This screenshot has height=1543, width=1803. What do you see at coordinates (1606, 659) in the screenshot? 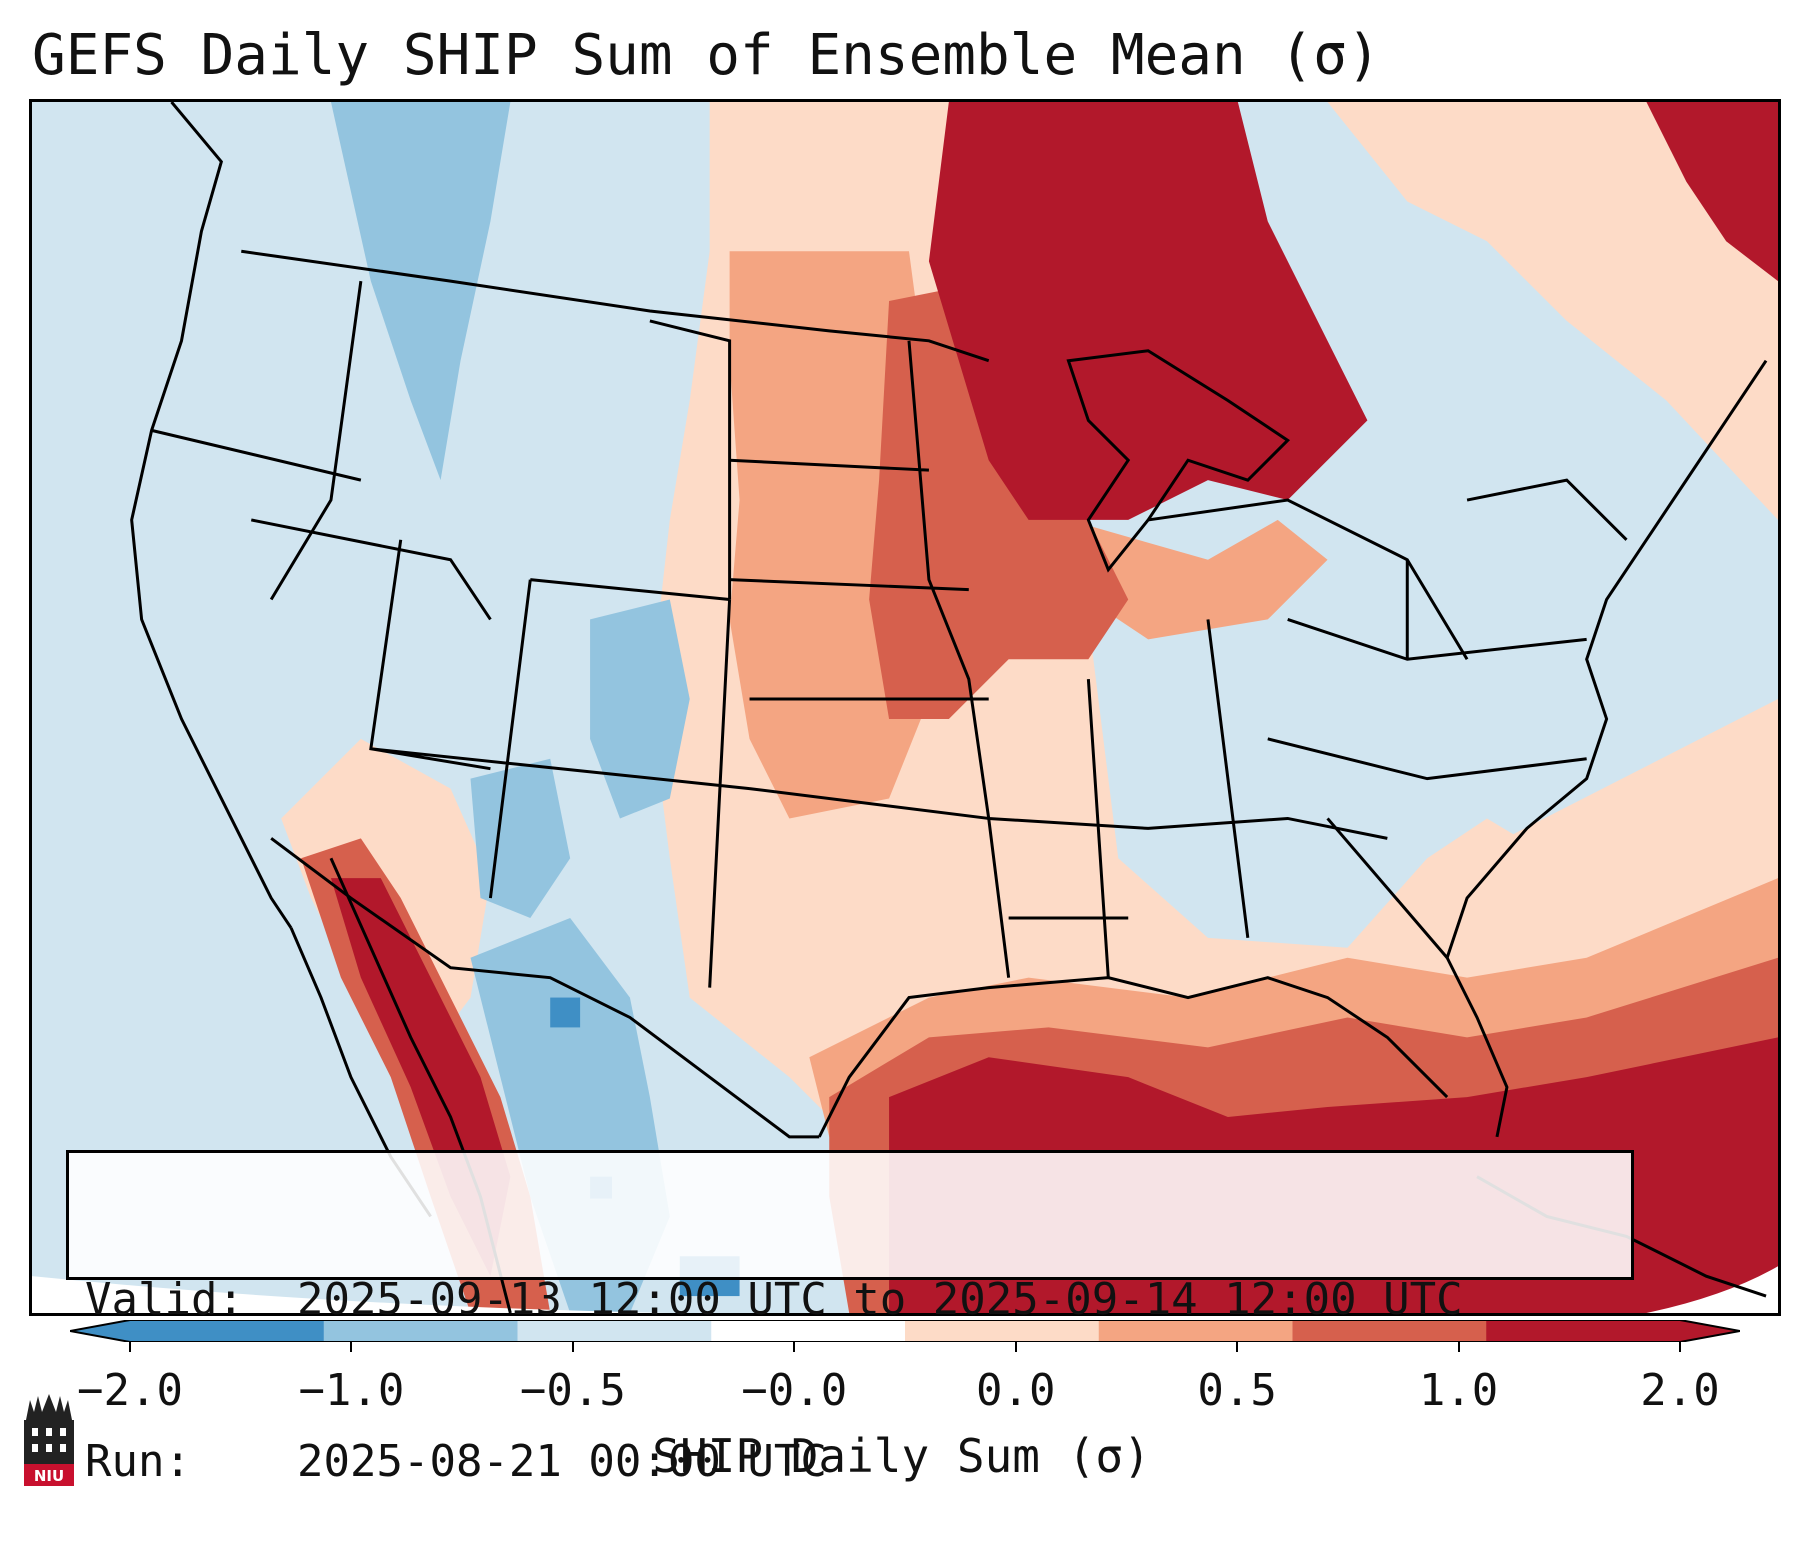
I see `east-coast` at bounding box center [1606, 659].